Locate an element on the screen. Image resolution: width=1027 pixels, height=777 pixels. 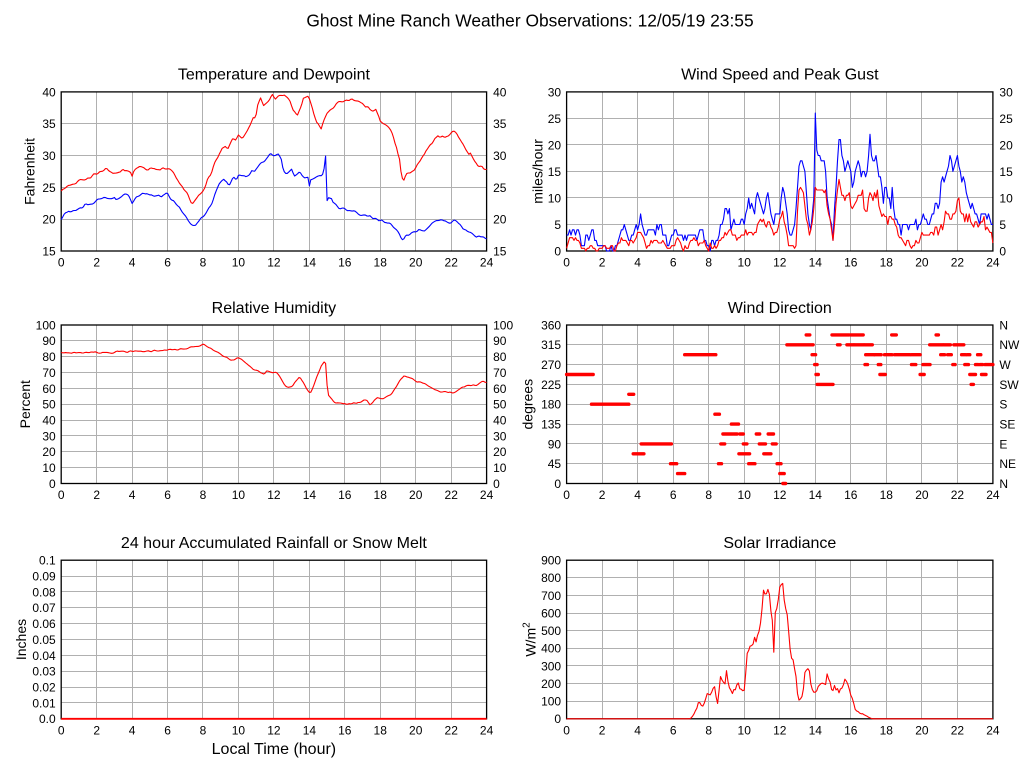
svg-text: W/m2 is located at coordinates (530, 639).